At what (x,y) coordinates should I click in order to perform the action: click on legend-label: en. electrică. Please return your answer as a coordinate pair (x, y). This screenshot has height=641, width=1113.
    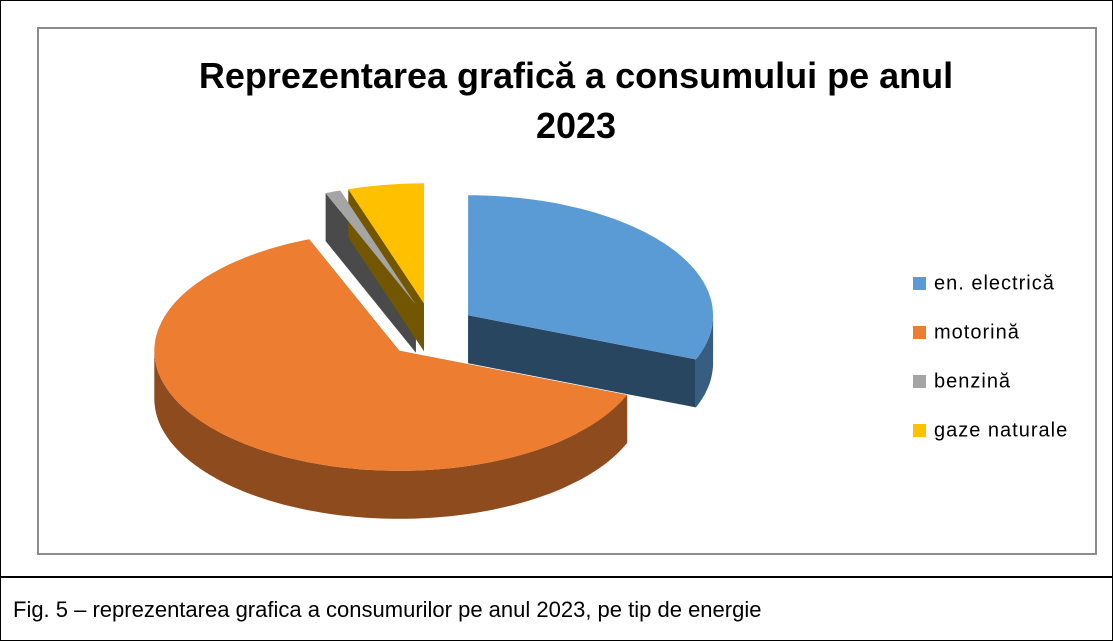
    Looking at the image, I should click on (994, 283).